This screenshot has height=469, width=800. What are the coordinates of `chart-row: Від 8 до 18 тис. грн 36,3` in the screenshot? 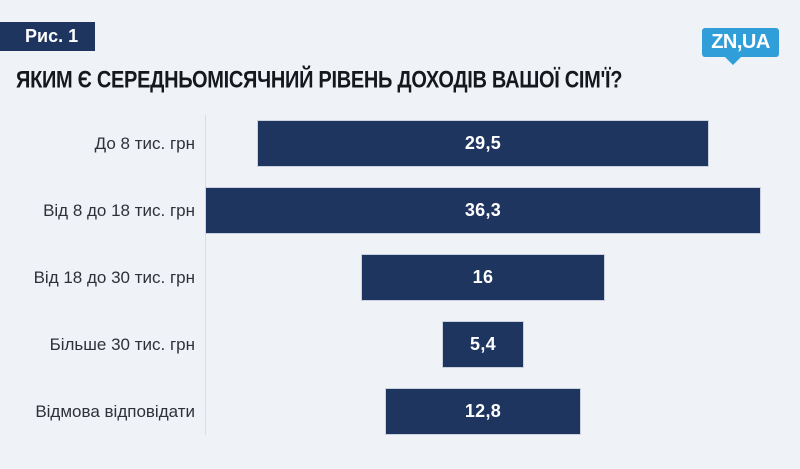 It's located at (400, 210).